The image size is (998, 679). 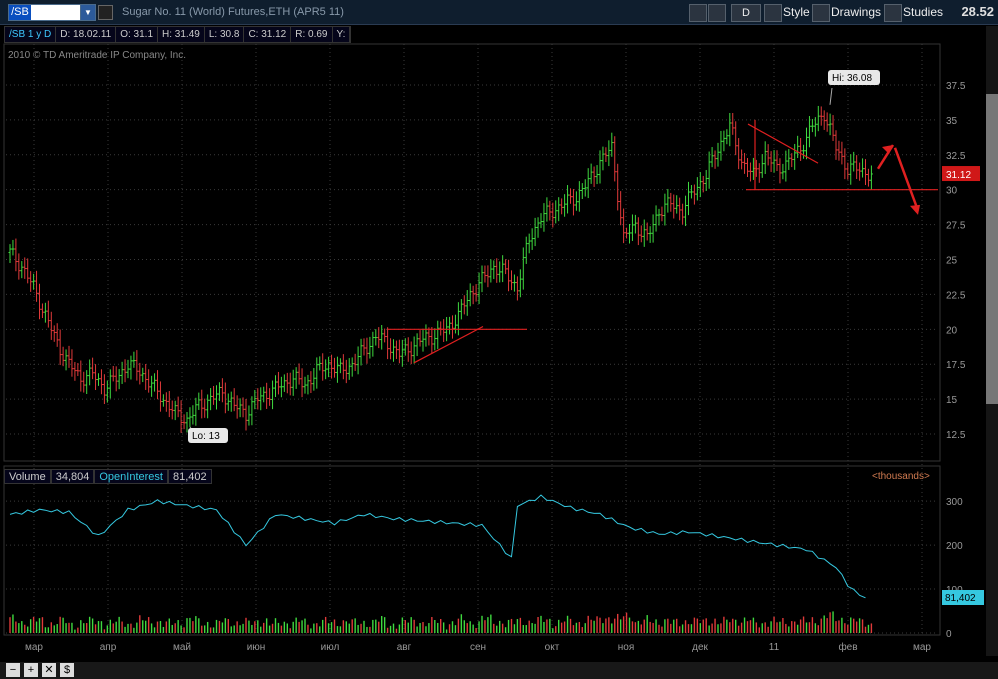 What do you see at coordinates (131, 476) in the screenshot?
I see `oi-label: OpenInterest` at bounding box center [131, 476].